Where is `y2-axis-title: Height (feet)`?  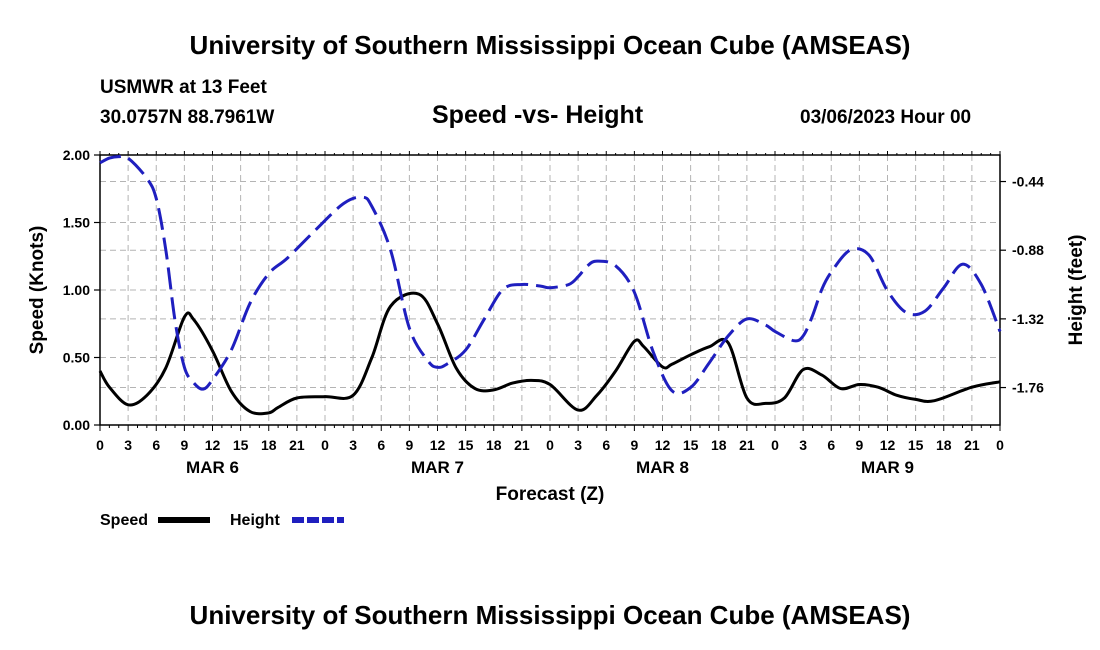 y2-axis-title: Height (feet) is located at coordinates (1076, 290).